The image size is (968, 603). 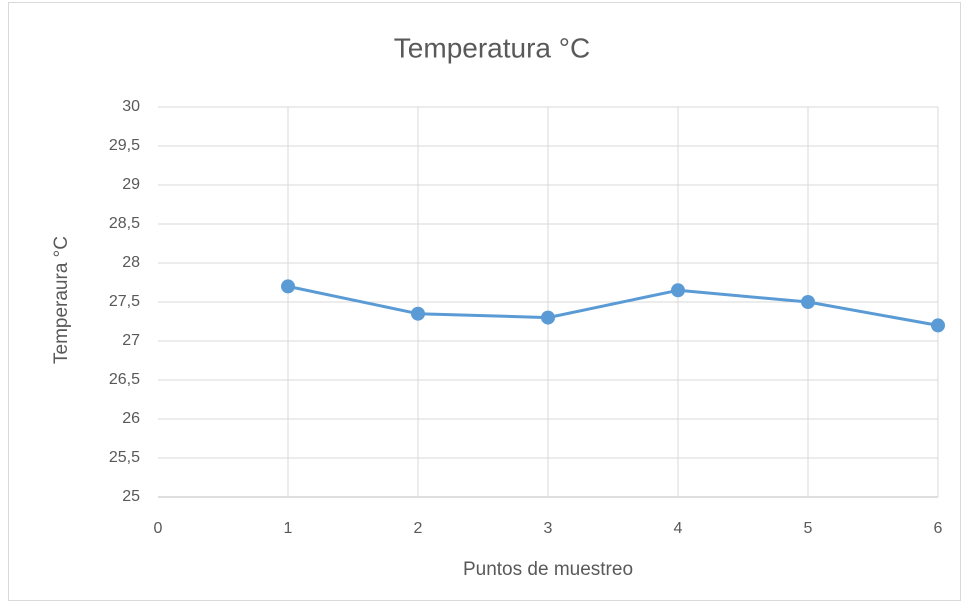 What do you see at coordinates (131, 106) in the screenshot?
I see `y-tick-label: 30` at bounding box center [131, 106].